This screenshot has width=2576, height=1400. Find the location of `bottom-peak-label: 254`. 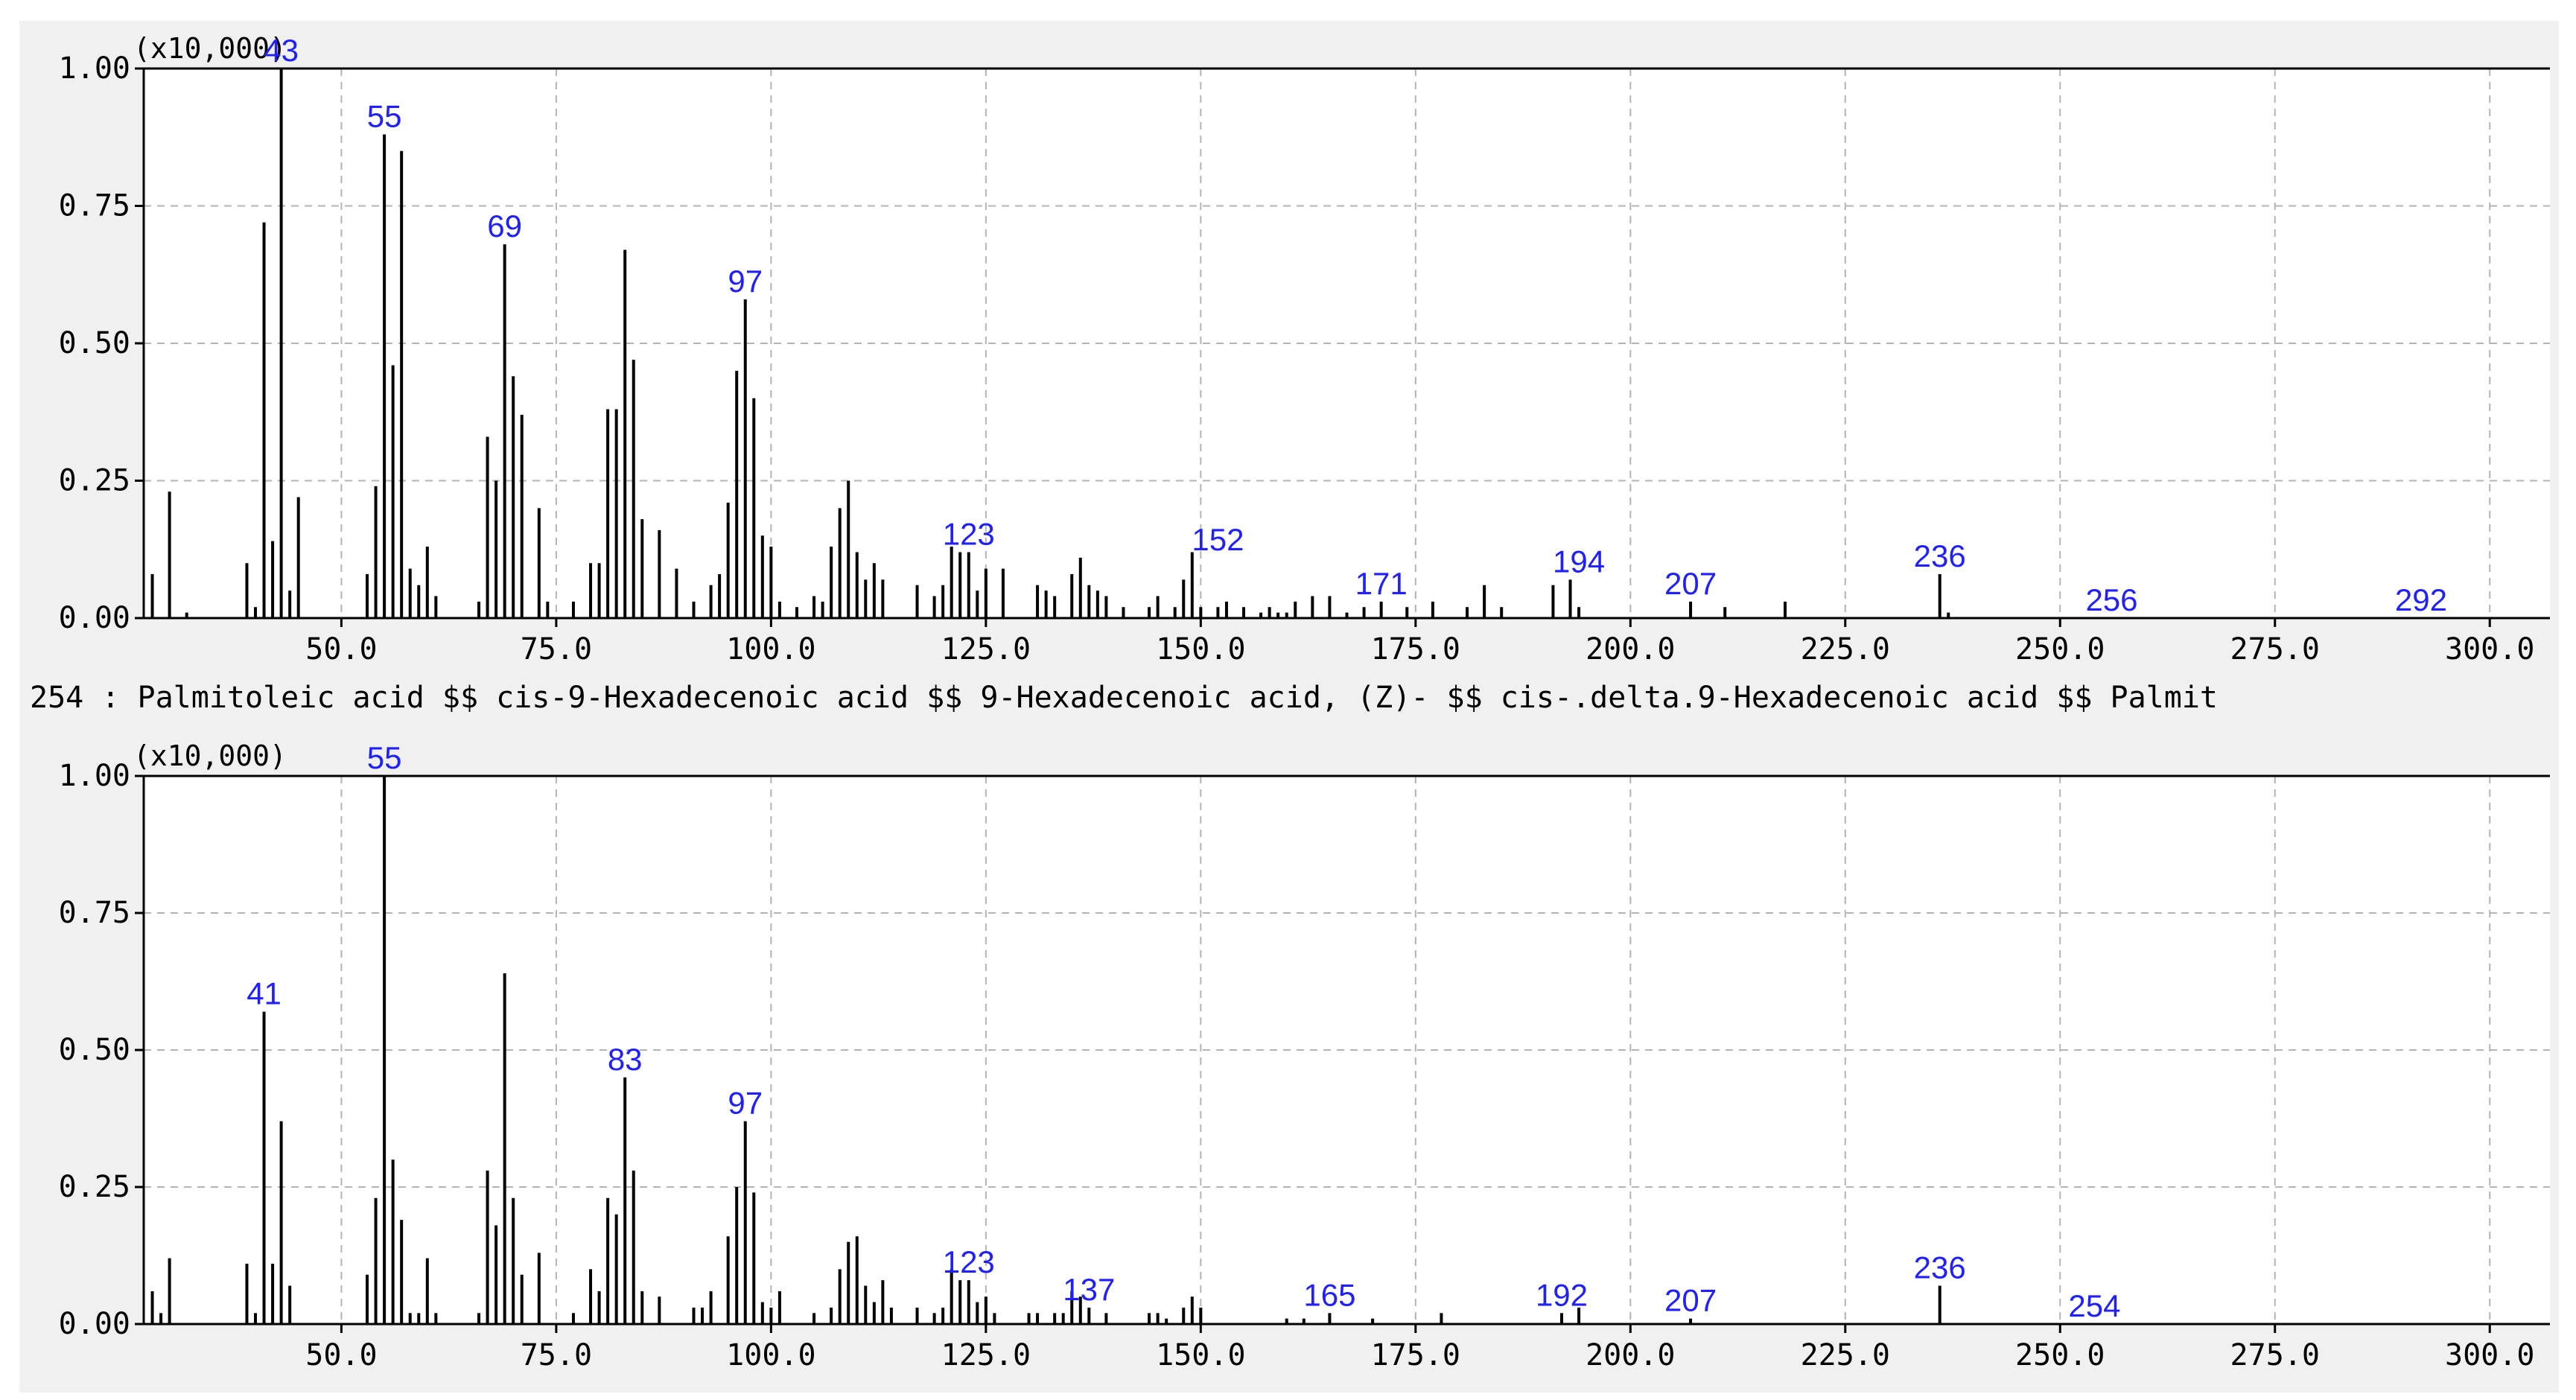

bottom-peak-label: 254 is located at coordinates (2094, 1305).